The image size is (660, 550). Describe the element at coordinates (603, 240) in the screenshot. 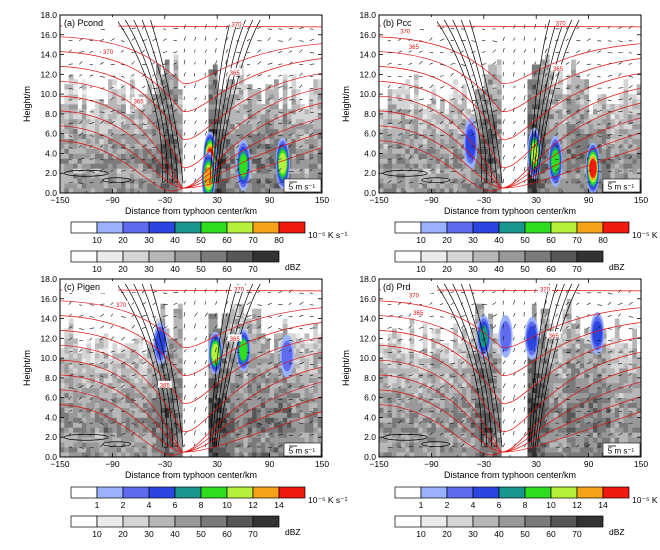

I see `heating-colorbar-tick: 80` at that location.